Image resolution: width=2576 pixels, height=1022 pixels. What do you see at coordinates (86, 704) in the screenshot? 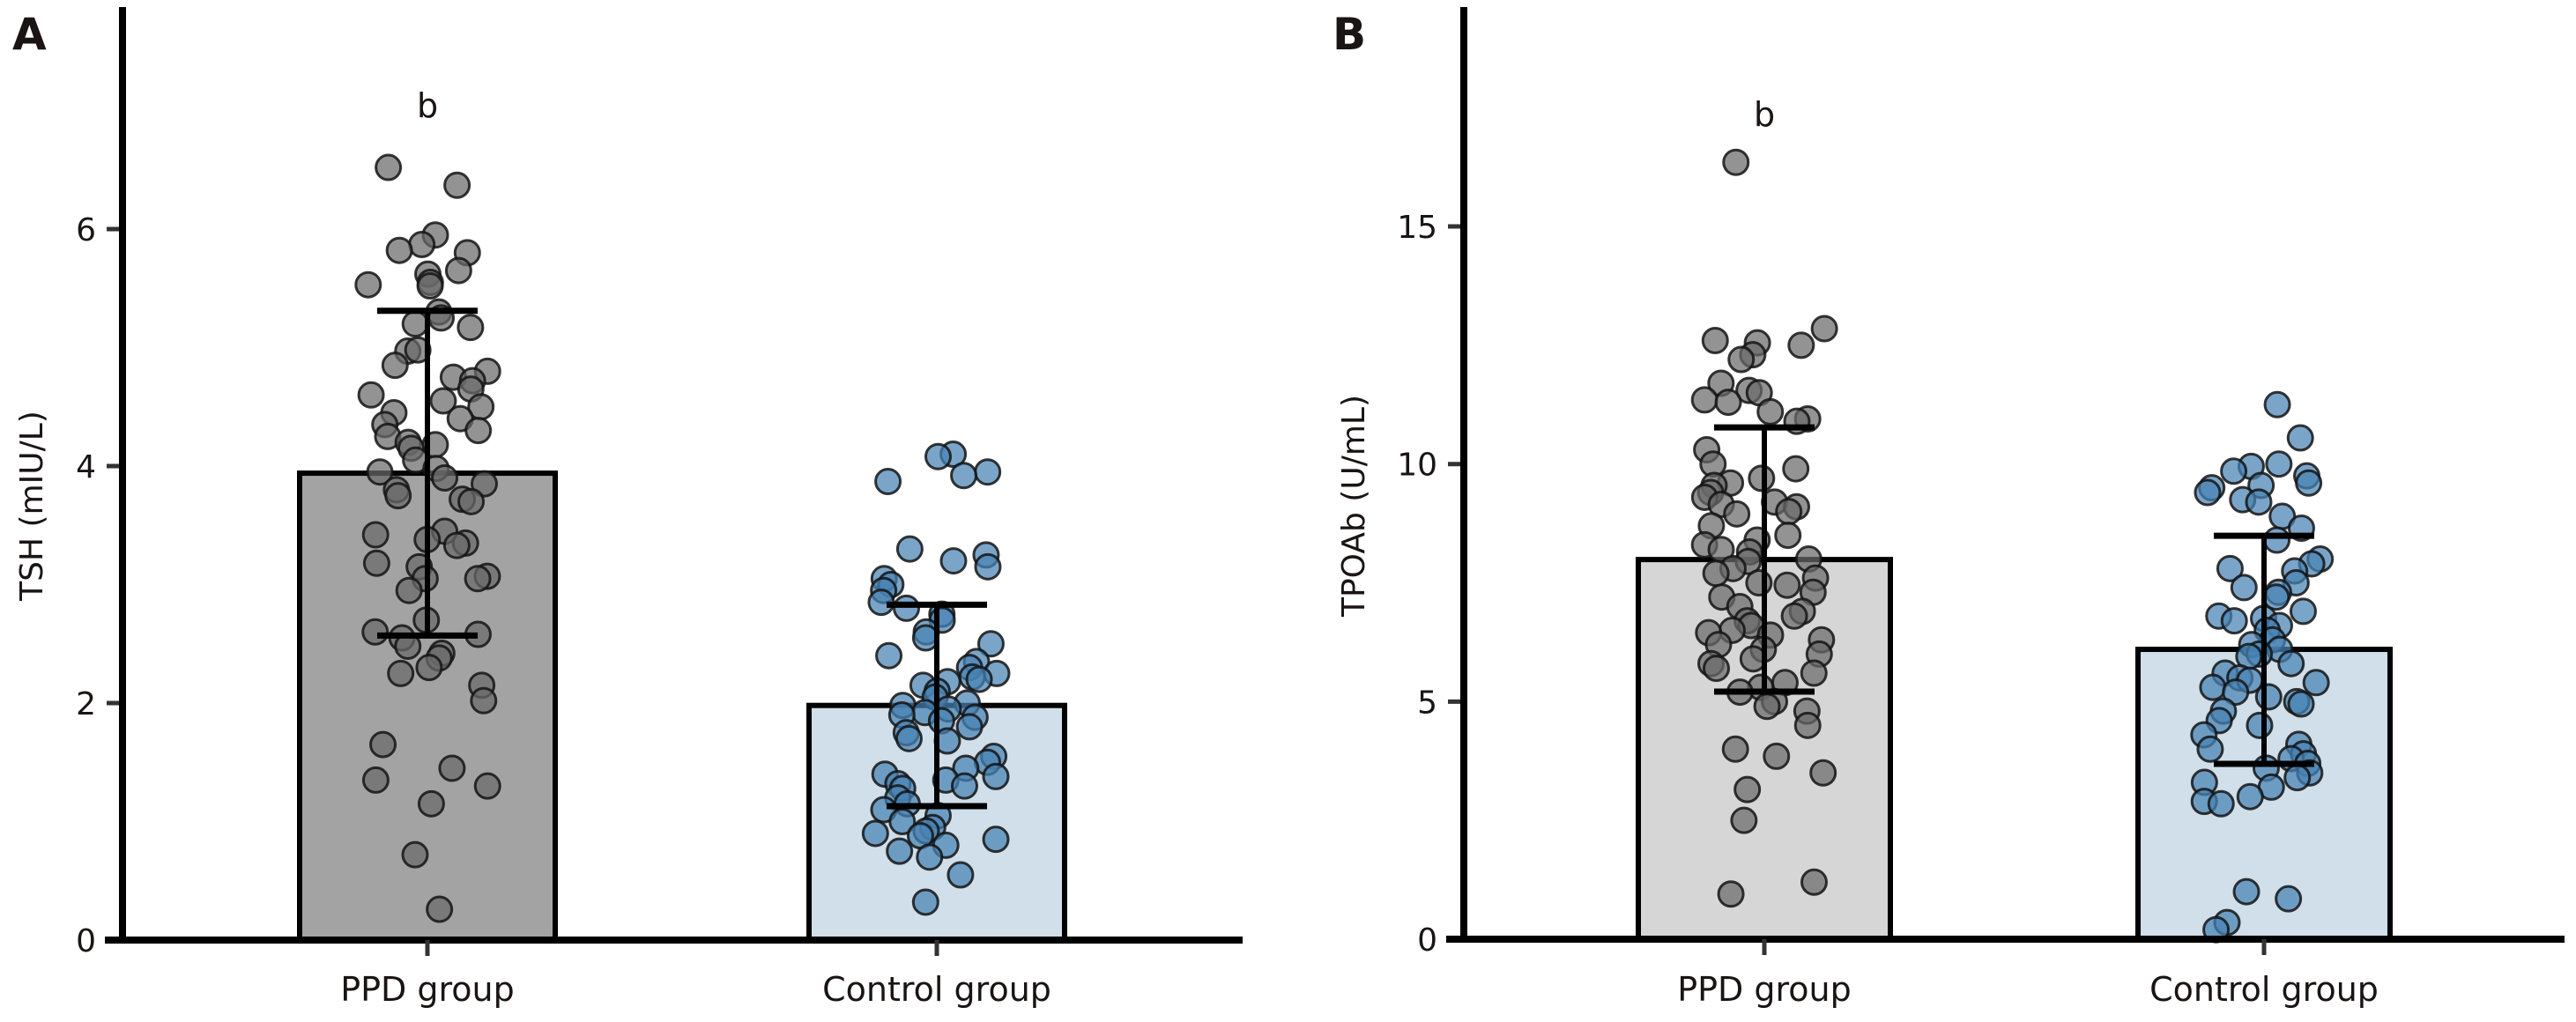
I see `y-tick-label: 2` at bounding box center [86, 704].